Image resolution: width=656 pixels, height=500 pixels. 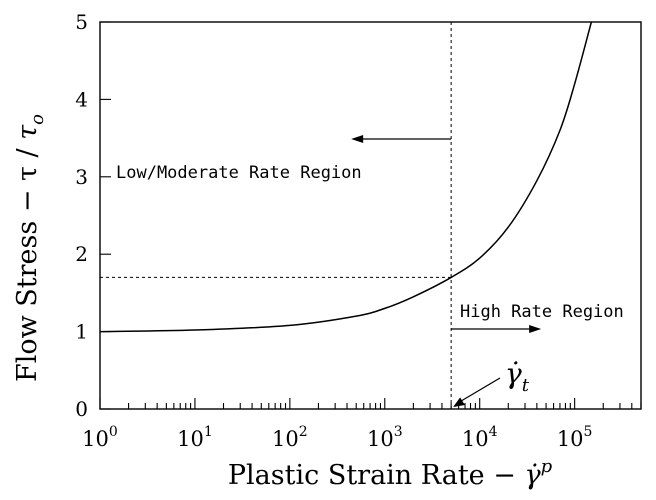 What do you see at coordinates (81, 215) in the screenshot?
I see `y-tick-labels: 0 1 2 3 4 5` at bounding box center [81, 215].